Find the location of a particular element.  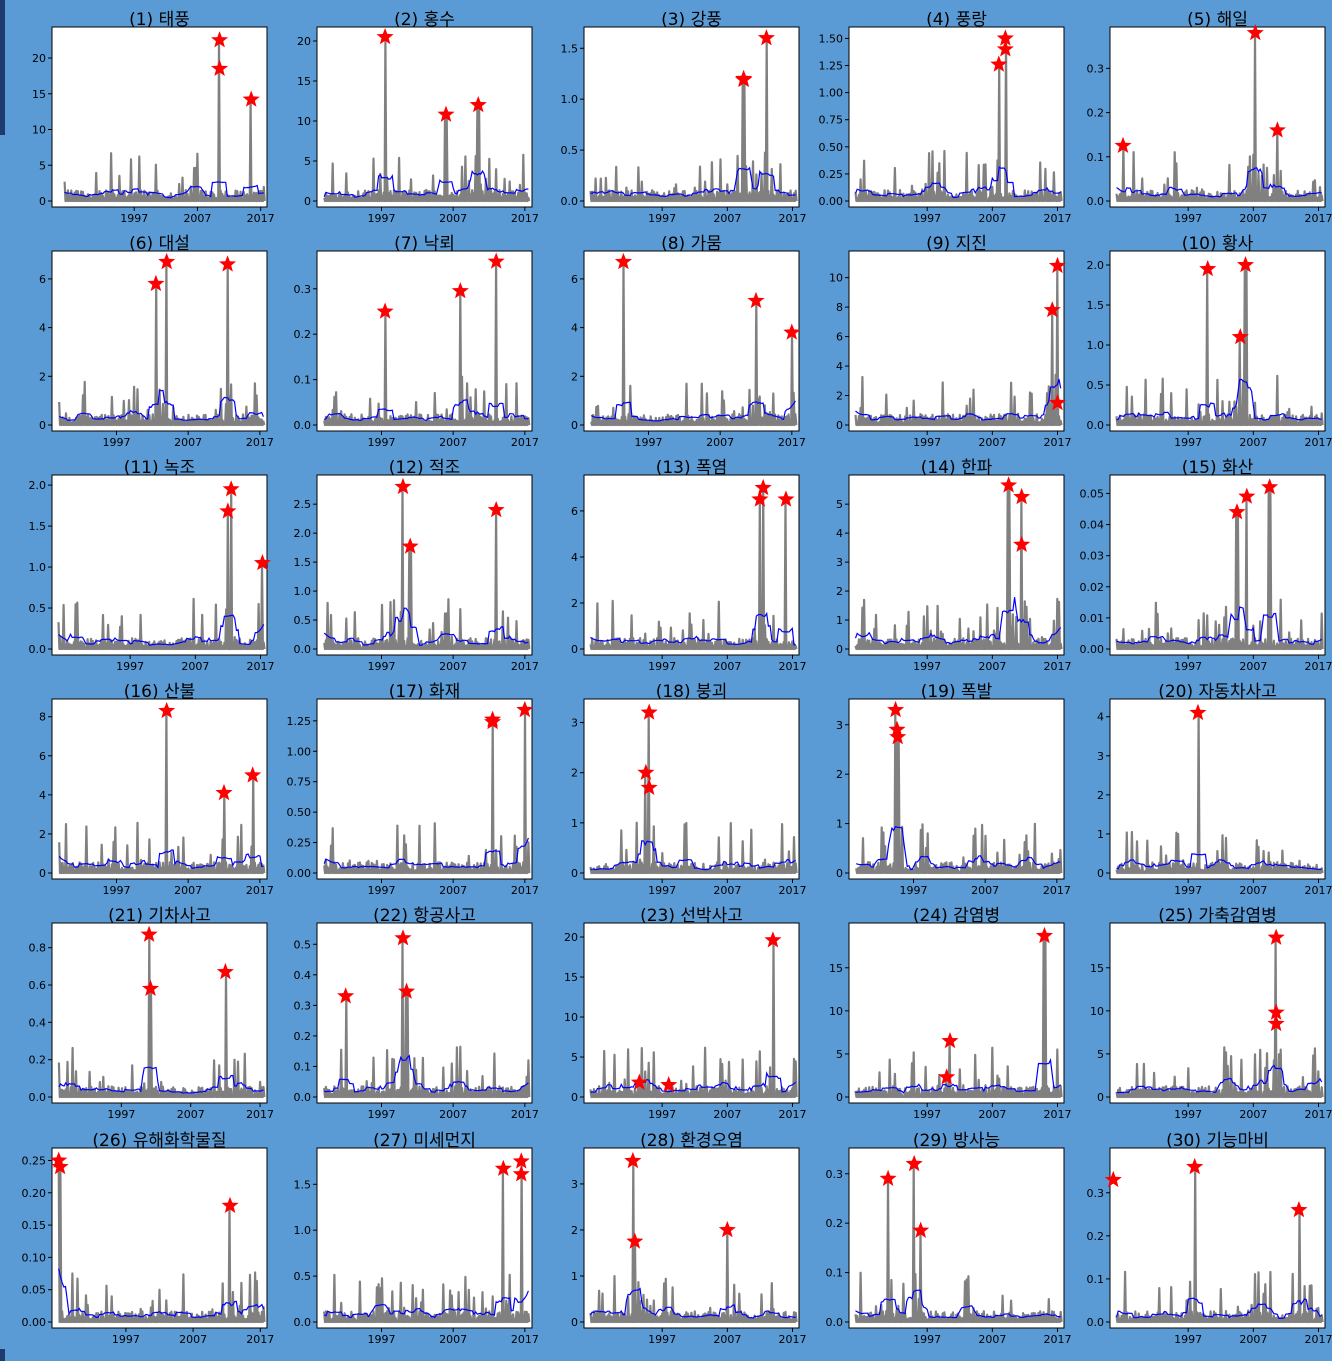

chart-panel: (27) 미세먼지 0.0 0.5 1.0 1.5 1997 2007 2017 is located at coordinates (404, 1236).